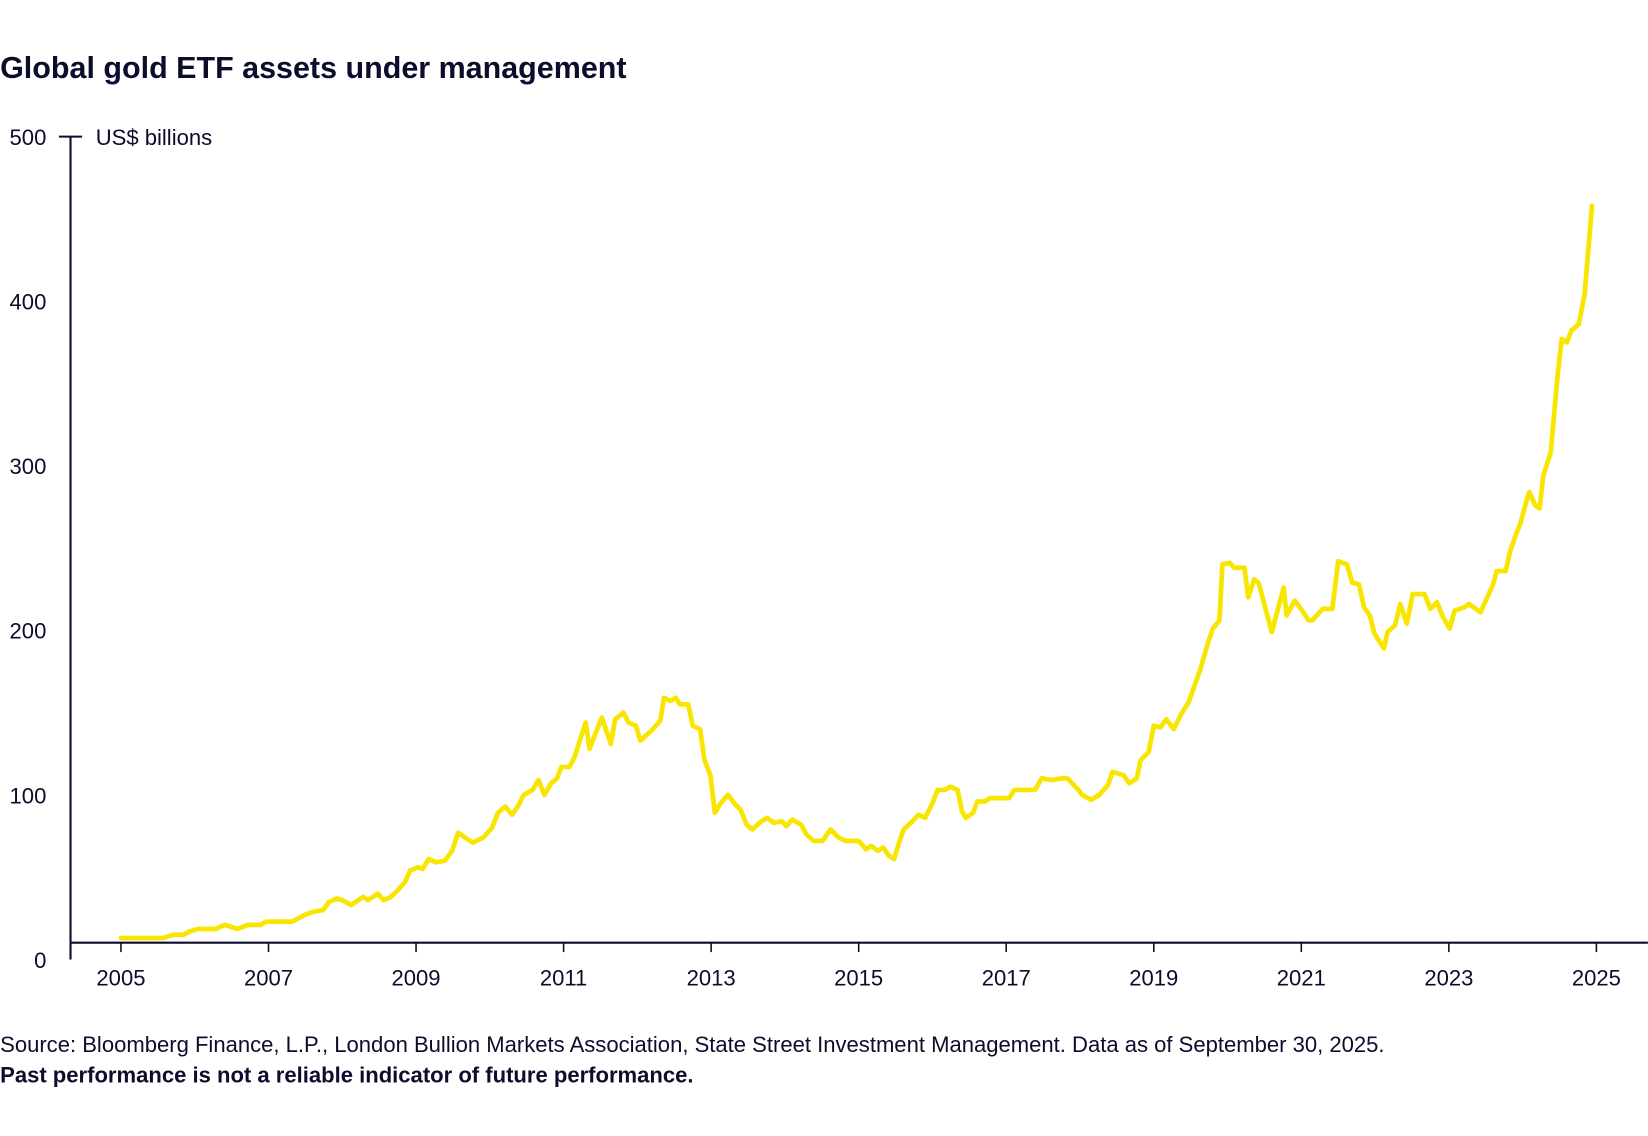 This screenshot has height=1136, width=1648. I want to click on x-tick-label: 2025, so click(1596, 978).